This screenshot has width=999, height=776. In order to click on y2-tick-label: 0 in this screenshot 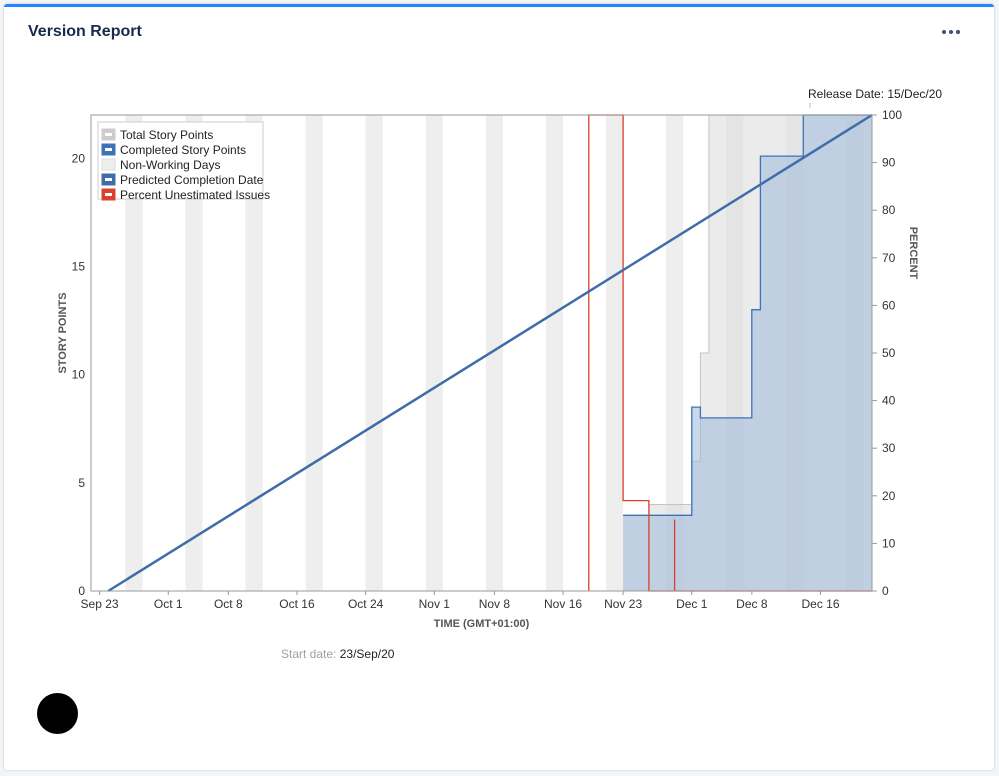, I will do `click(885, 591)`.